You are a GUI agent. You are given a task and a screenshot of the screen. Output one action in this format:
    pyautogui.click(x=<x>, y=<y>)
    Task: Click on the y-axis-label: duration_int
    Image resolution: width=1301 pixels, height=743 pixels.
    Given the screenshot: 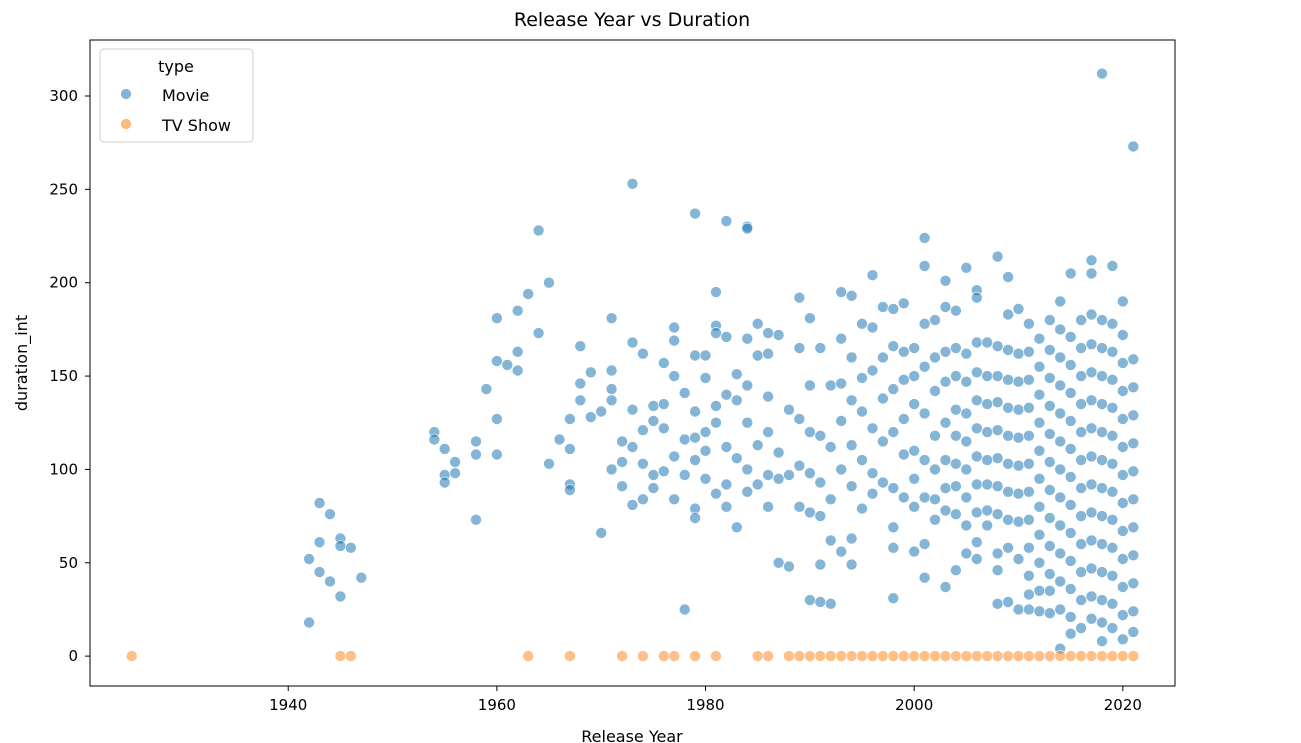 What is the action you would take?
    pyautogui.click(x=22, y=363)
    